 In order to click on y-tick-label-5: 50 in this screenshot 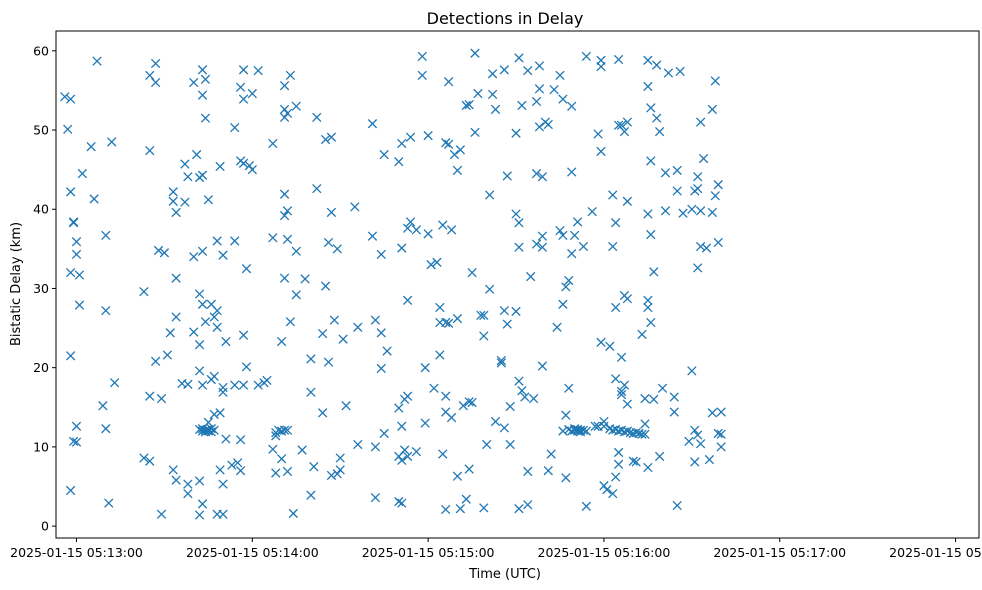, I will do `click(41, 130)`.